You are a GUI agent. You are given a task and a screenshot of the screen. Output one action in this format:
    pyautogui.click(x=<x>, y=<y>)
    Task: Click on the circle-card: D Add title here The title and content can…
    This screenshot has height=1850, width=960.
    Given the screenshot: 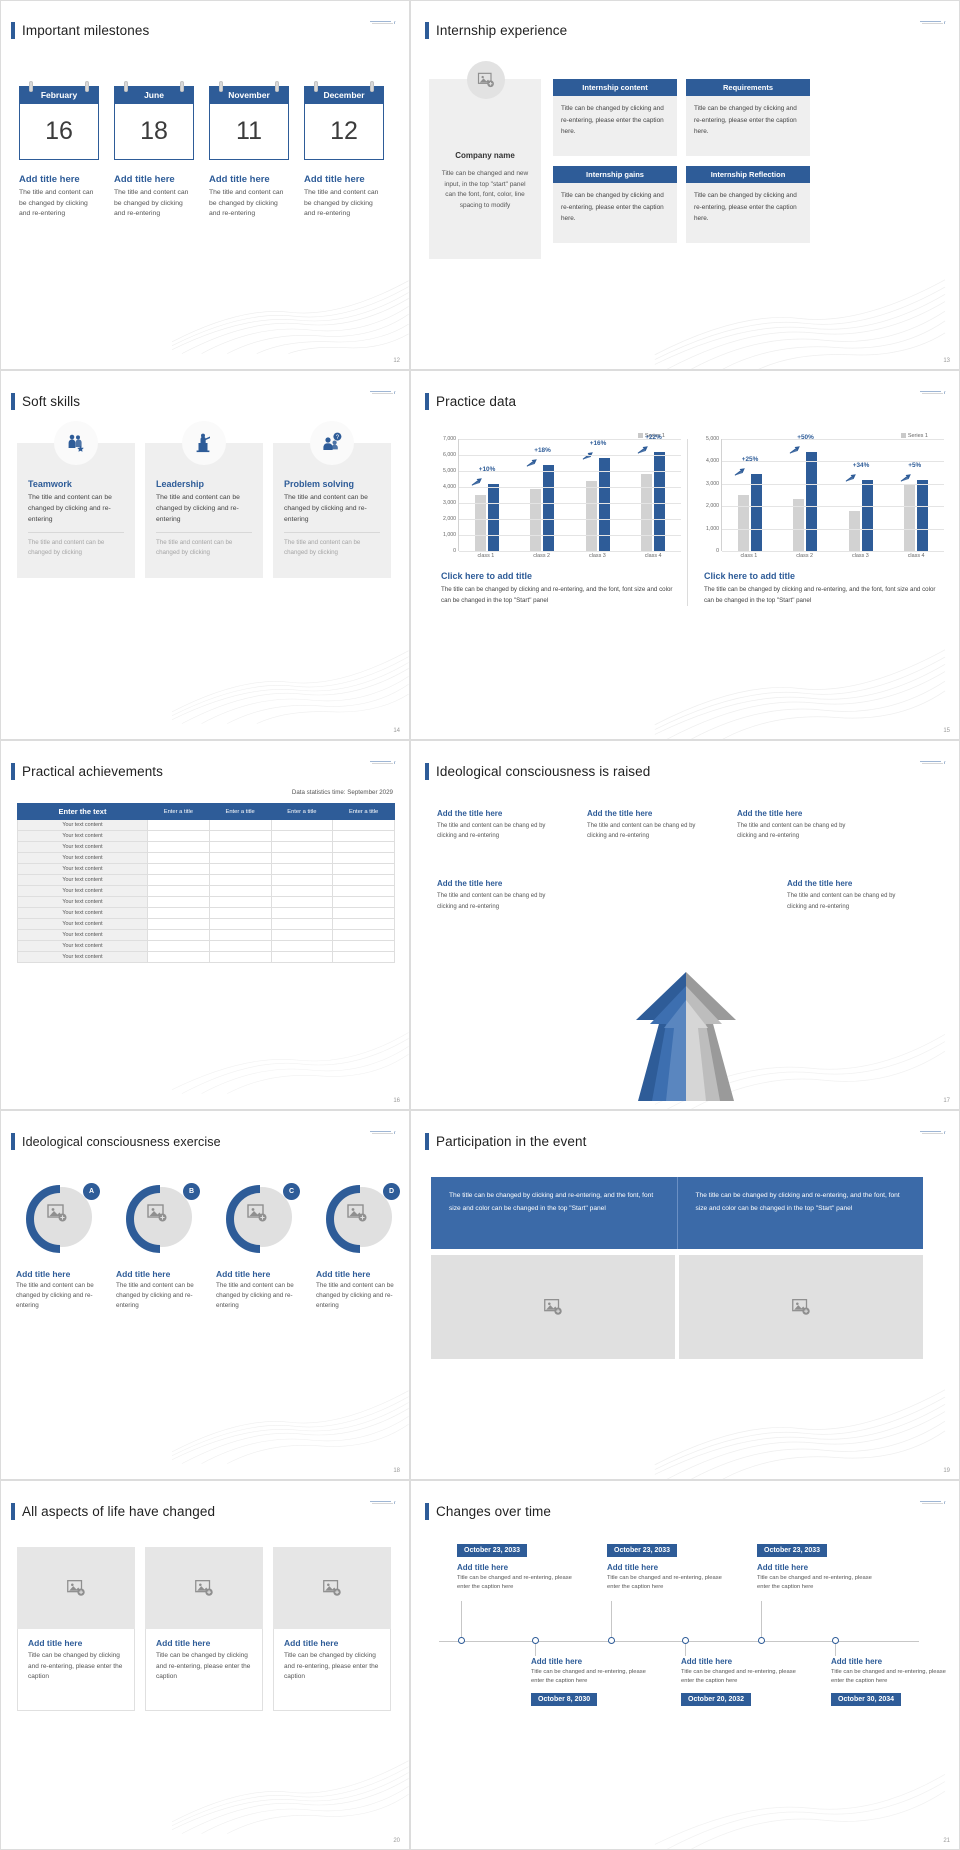 What is the action you would take?
    pyautogui.click(x=360, y=1246)
    